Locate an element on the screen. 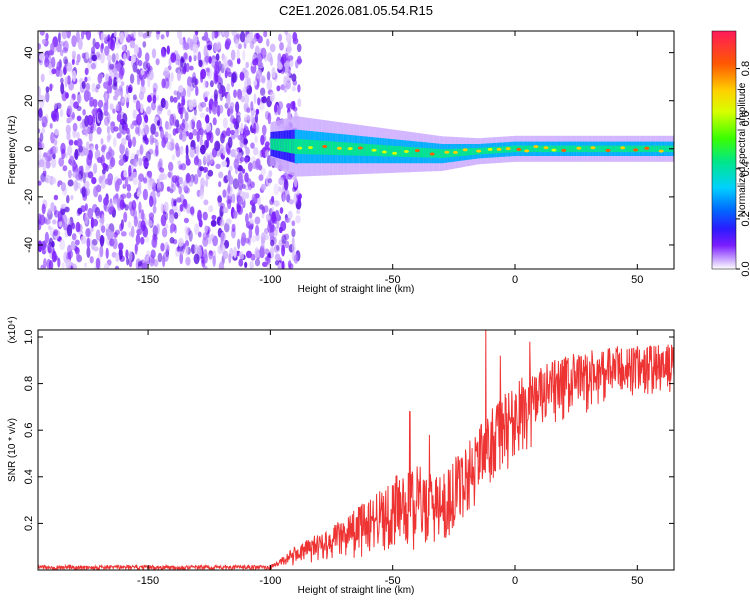  y-tick-label: 1.0 is located at coordinates (29, 336).